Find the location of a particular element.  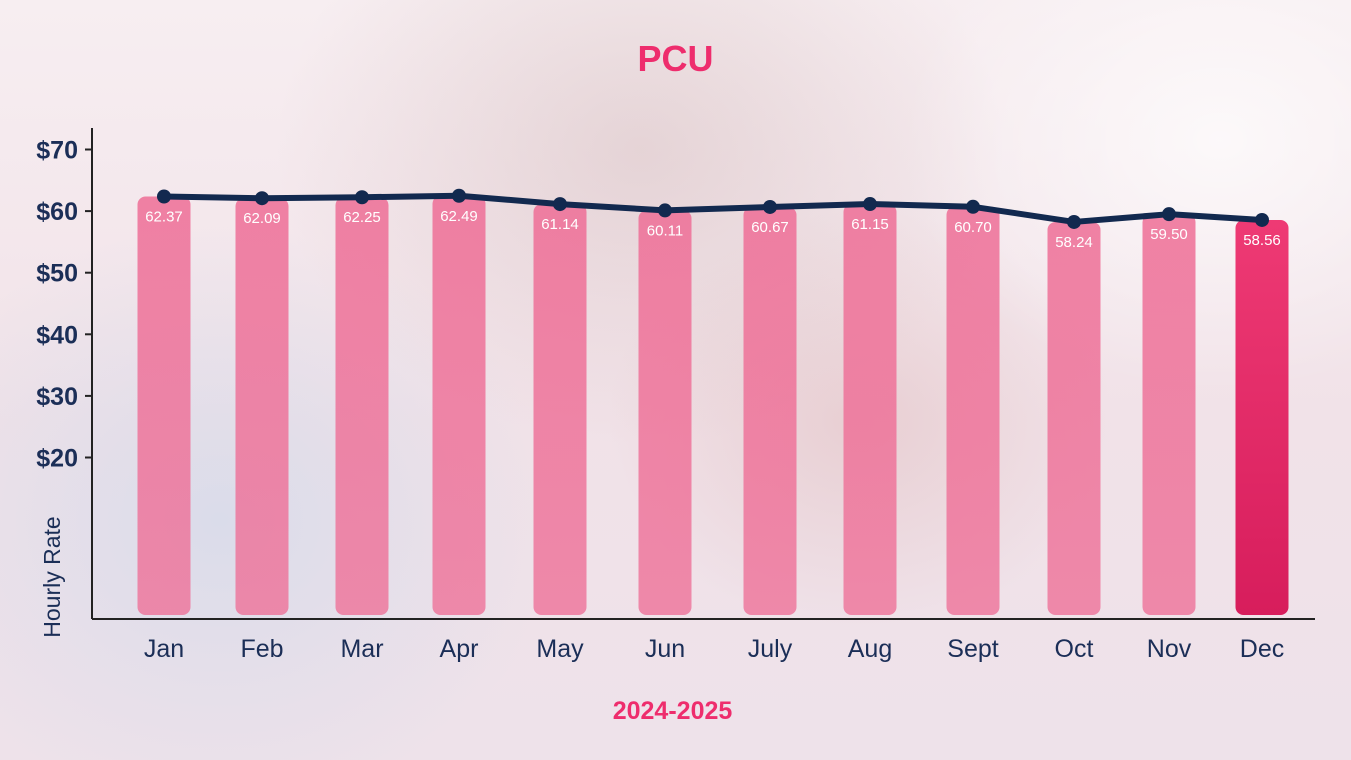

data-label-feb: 62.09 is located at coordinates (262, 218).